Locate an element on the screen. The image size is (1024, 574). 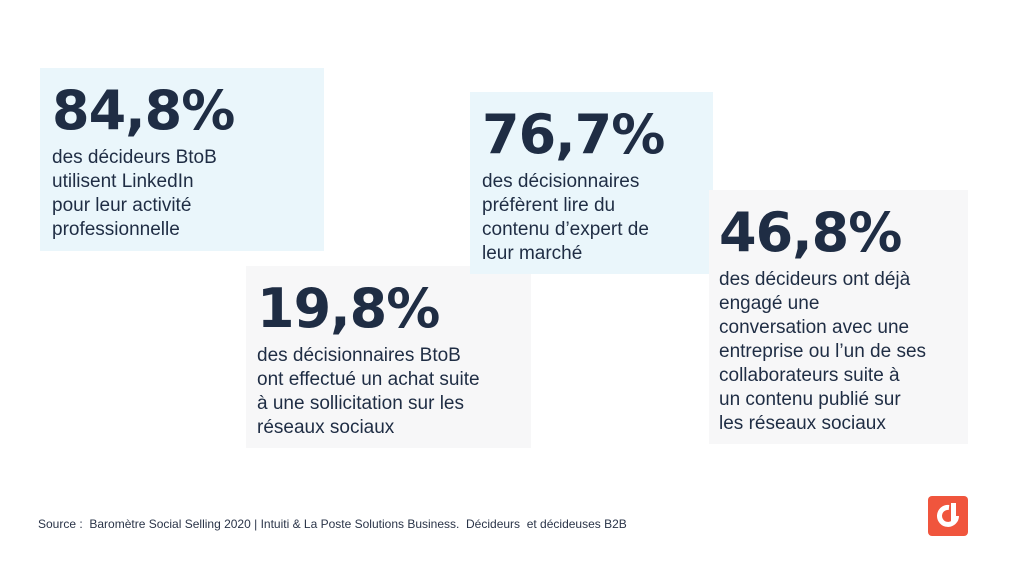
stat-value: 76,7% is located at coordinates (573, 134).